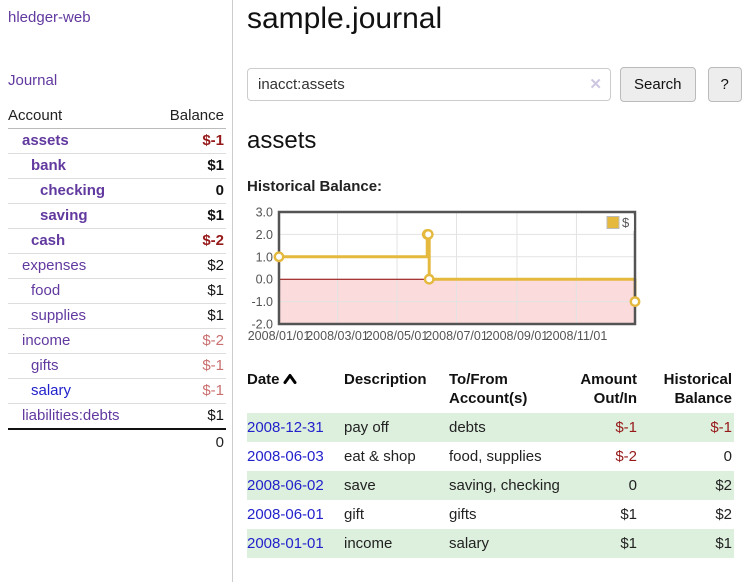  I want to click on column-header-balance: Historical Balance, so click(697, 389).